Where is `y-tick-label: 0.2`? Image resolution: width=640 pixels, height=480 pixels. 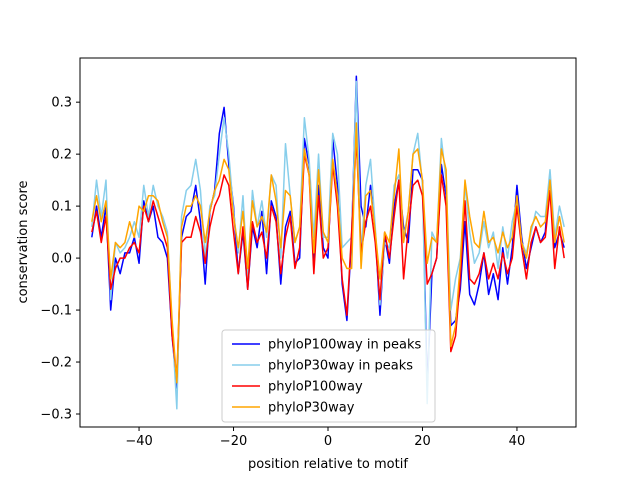
y-tick-label: 0.2 is located at coordinates (61, 155).